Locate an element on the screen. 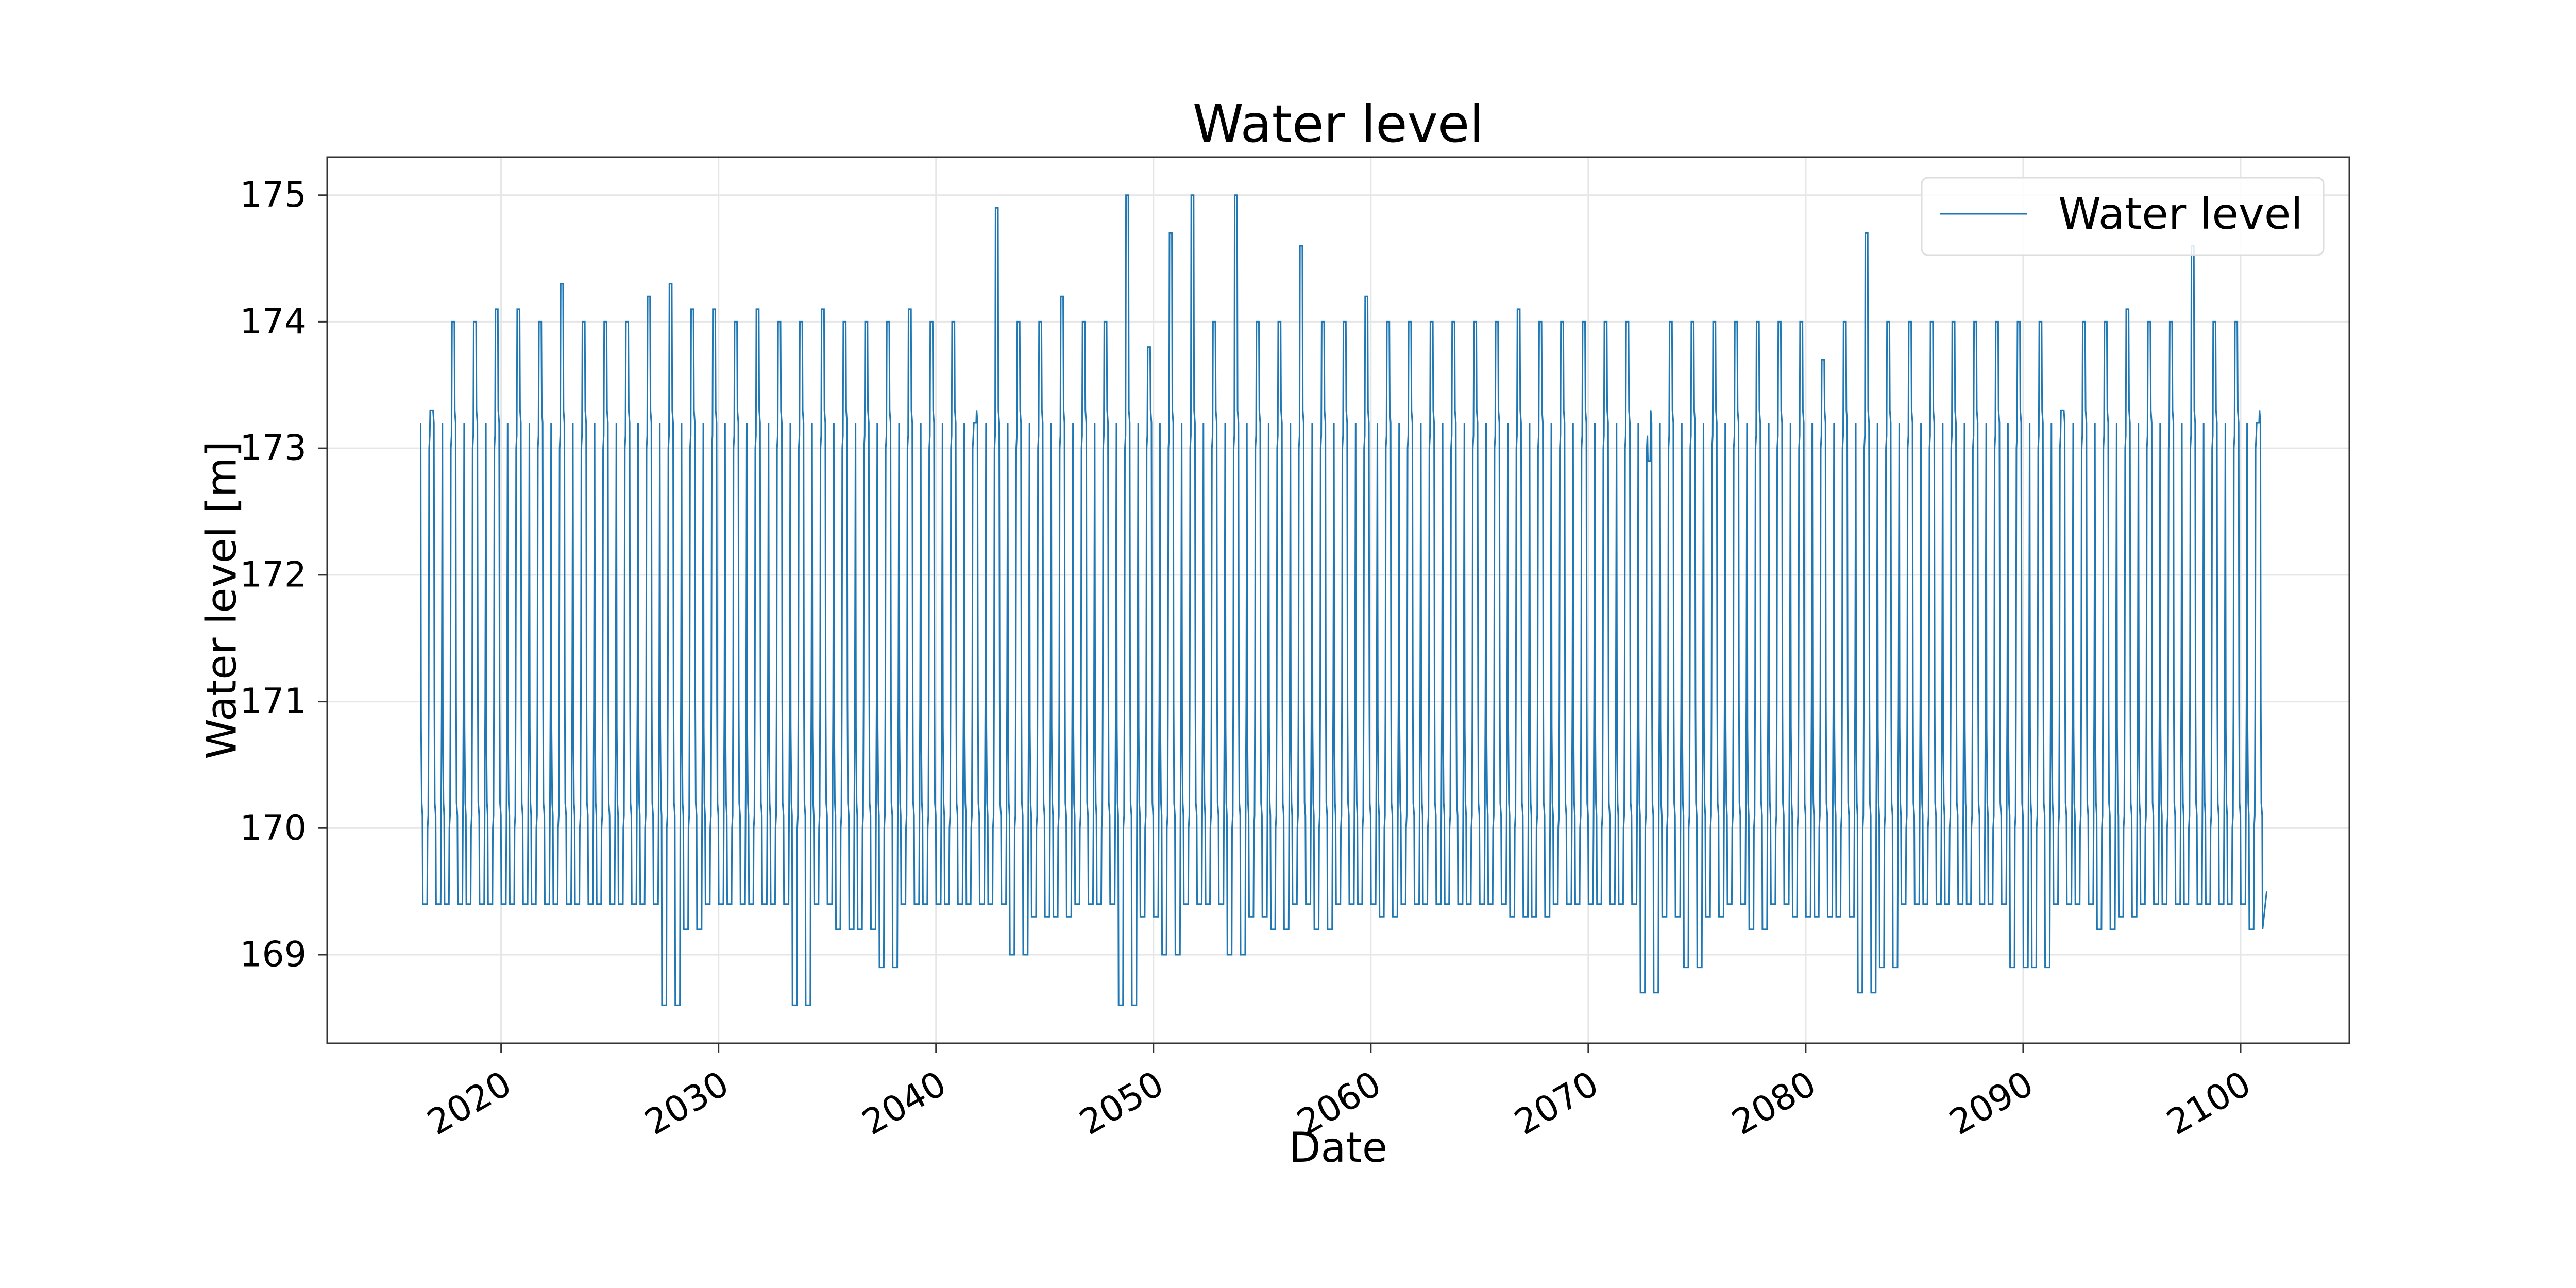  y-tick-label: 171 is located at coordinates (273, 701).